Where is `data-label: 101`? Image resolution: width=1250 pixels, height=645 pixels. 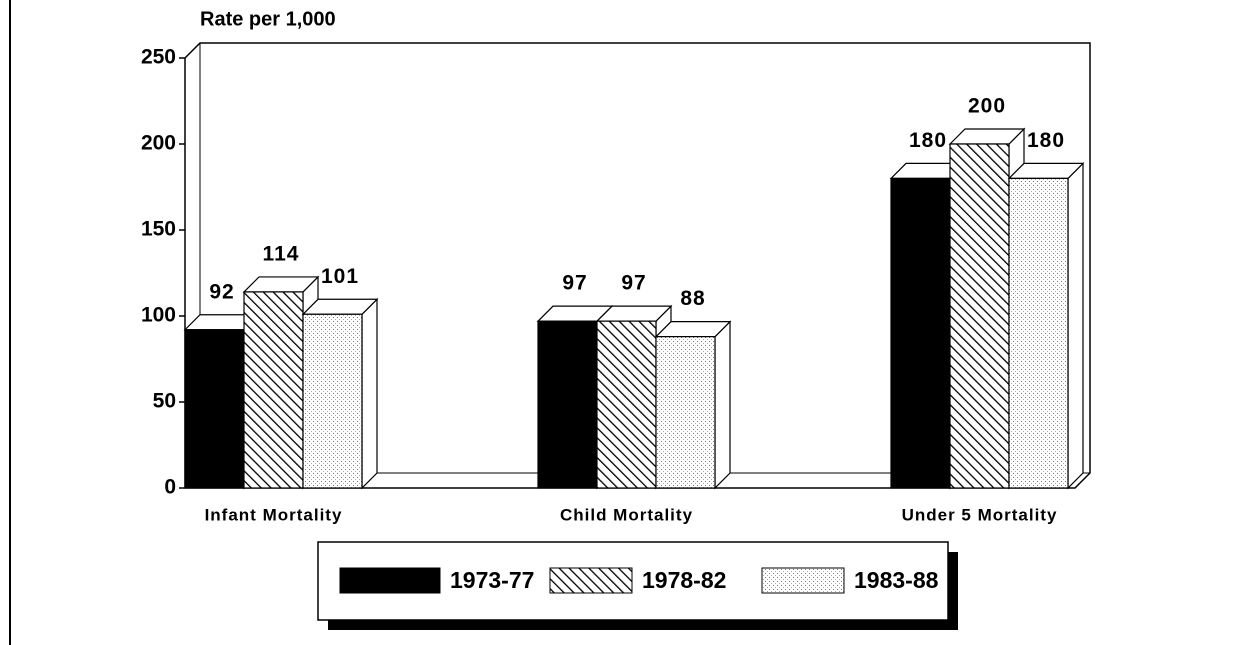
data-label: 101 is located at coordinates (340, 276).